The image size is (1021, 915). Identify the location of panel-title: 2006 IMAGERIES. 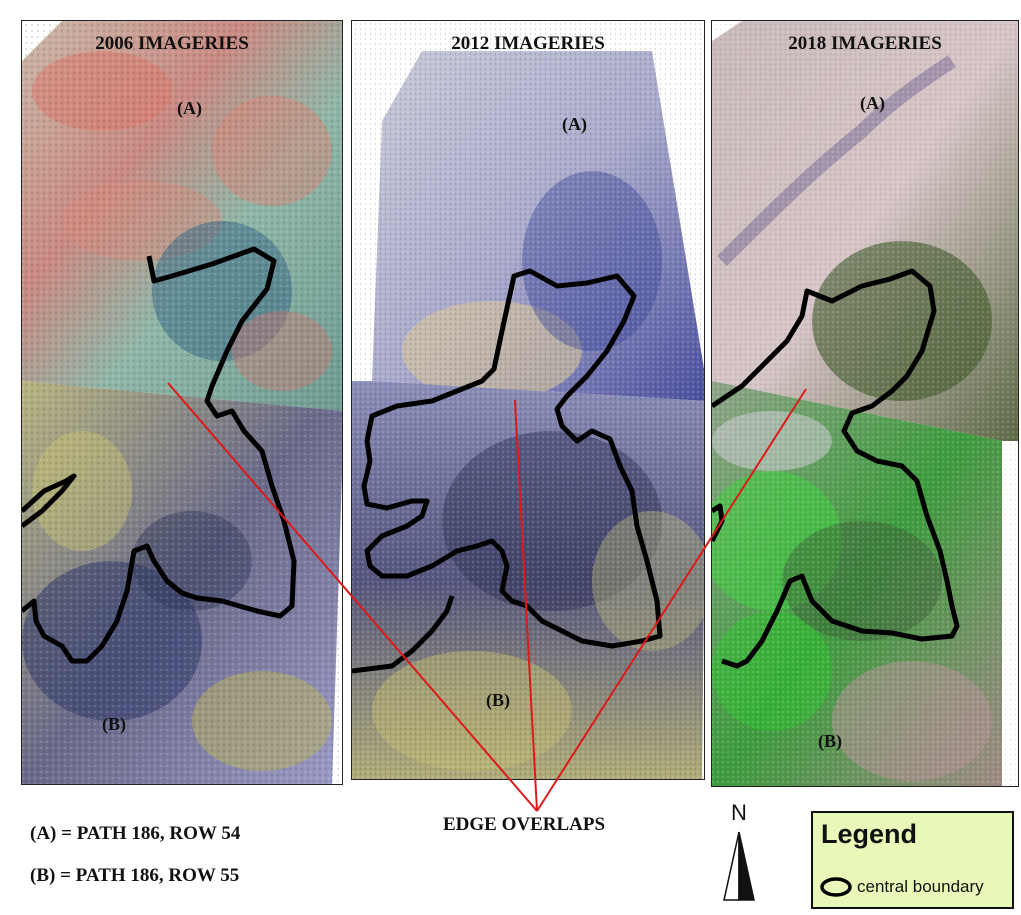
(172, 43).